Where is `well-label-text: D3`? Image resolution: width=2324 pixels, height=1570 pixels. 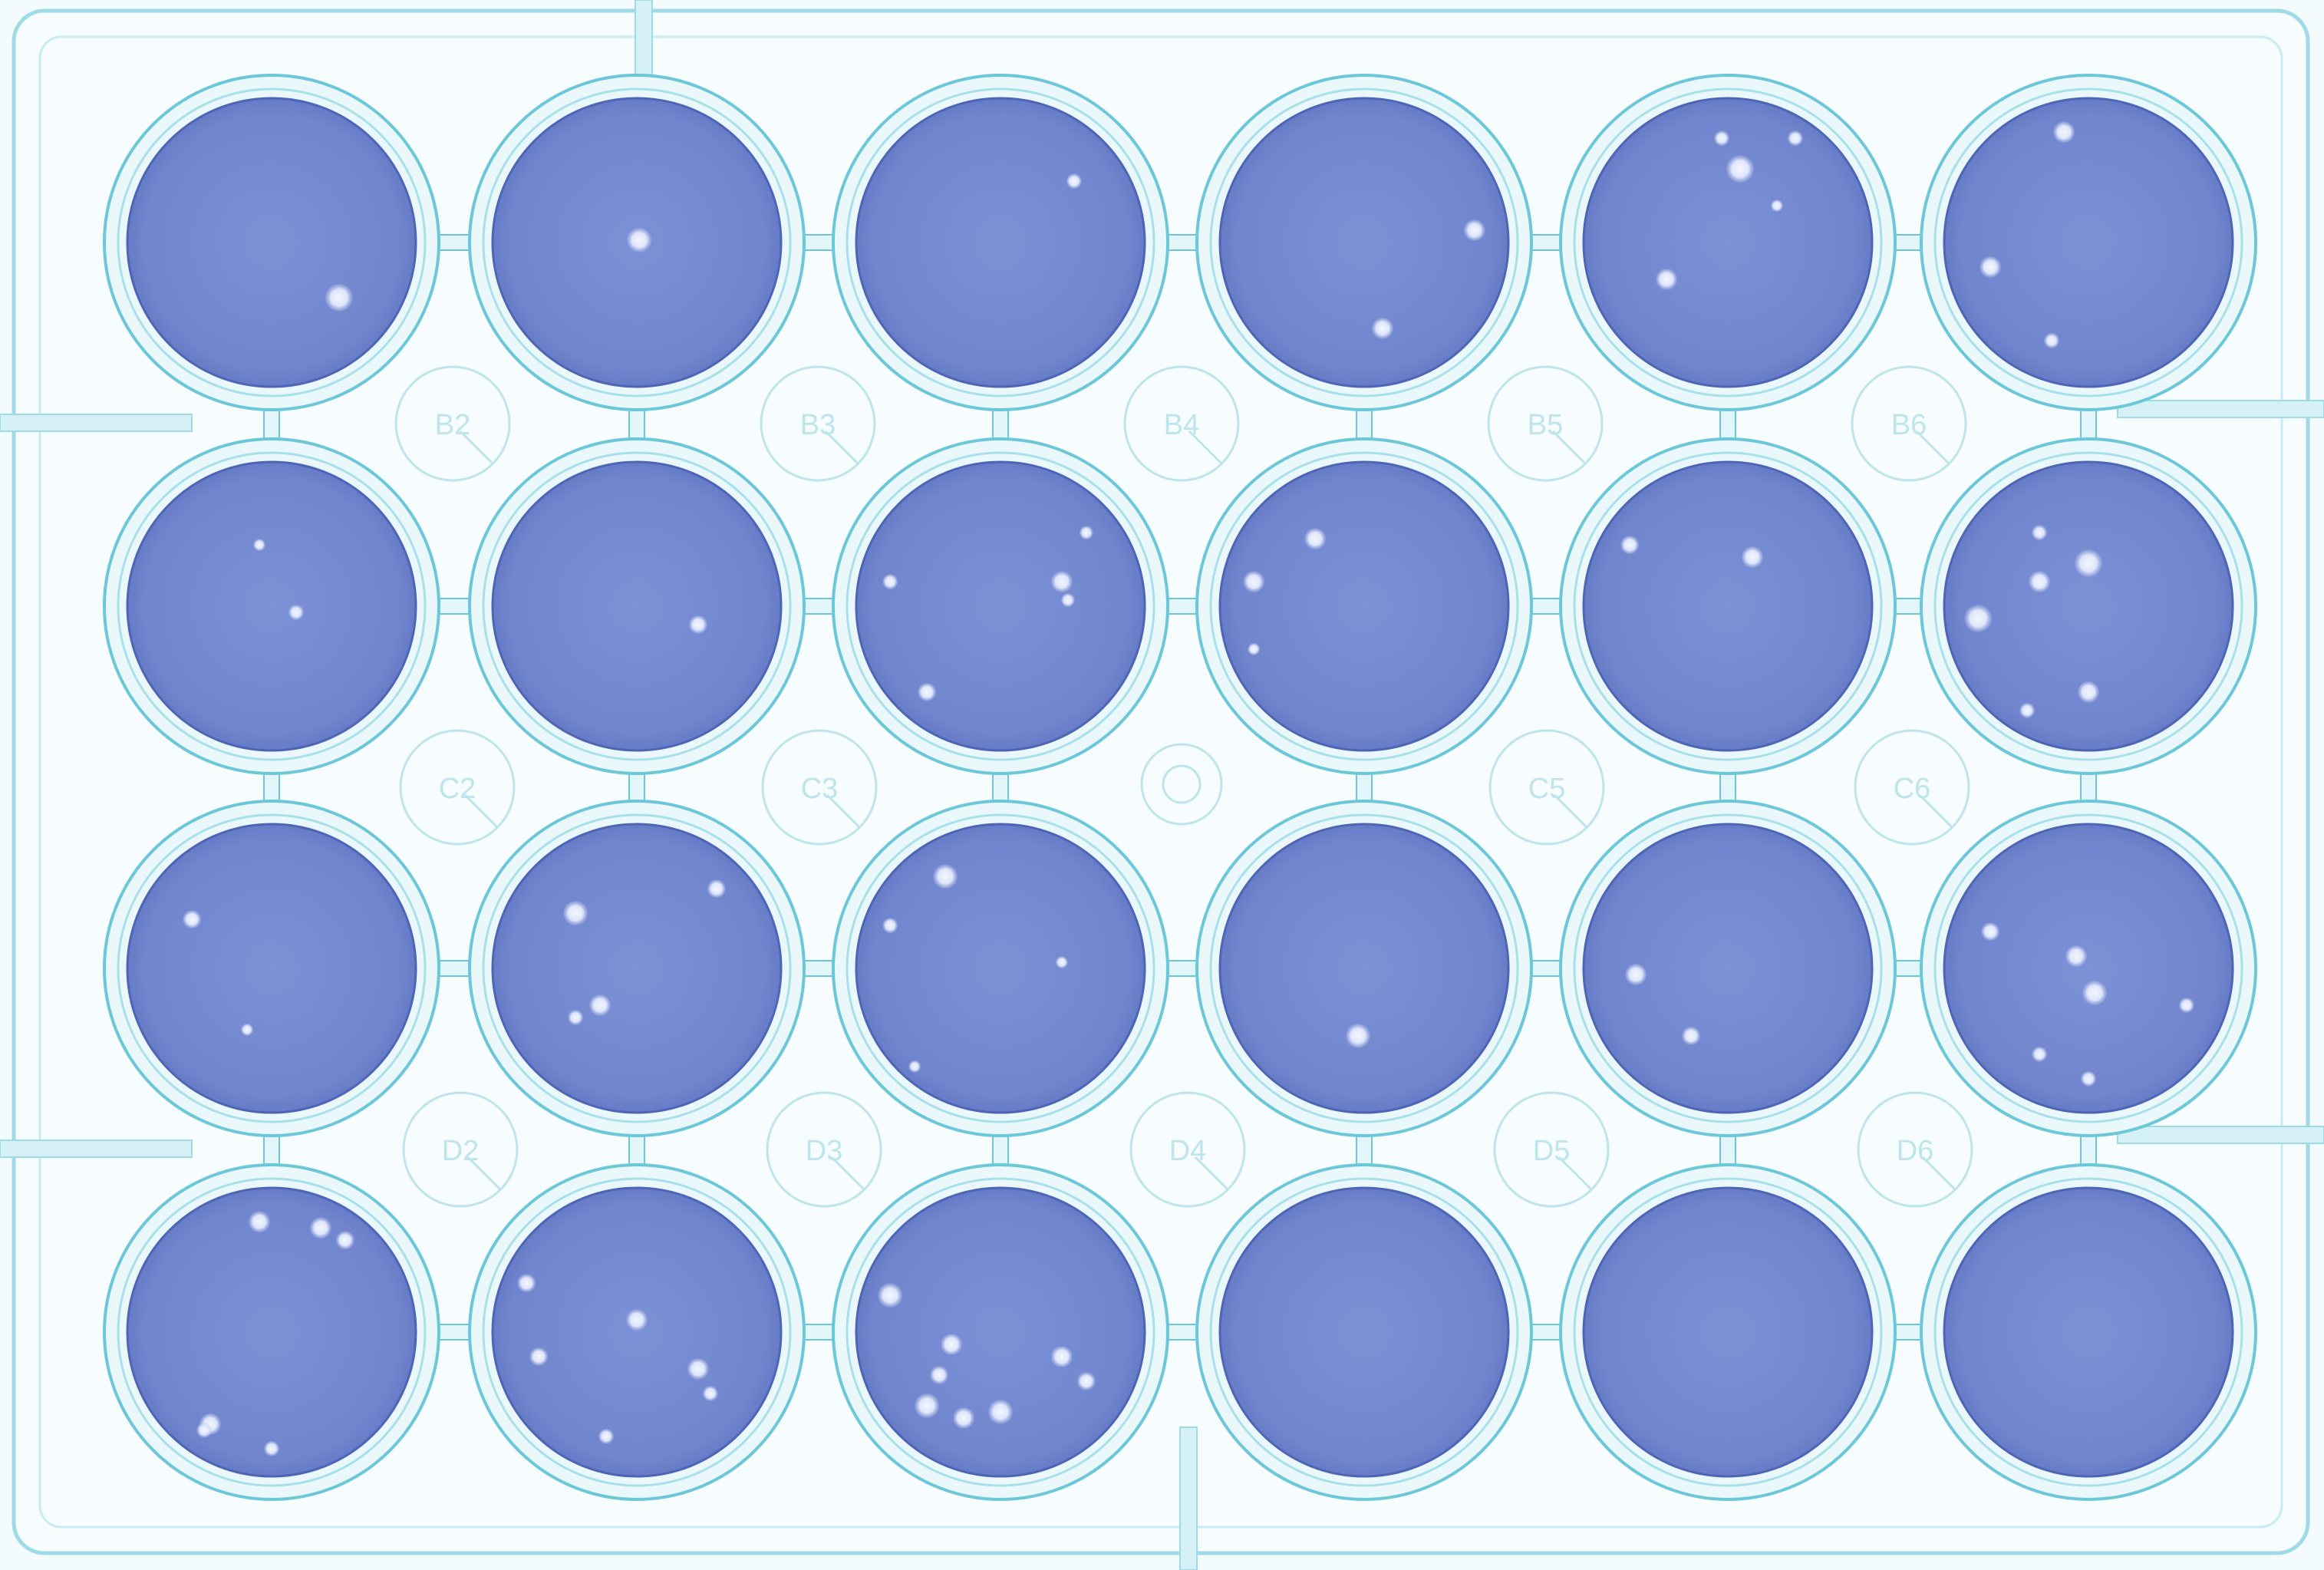 well-label-text: D3 is located at coordinates (824, 1151).